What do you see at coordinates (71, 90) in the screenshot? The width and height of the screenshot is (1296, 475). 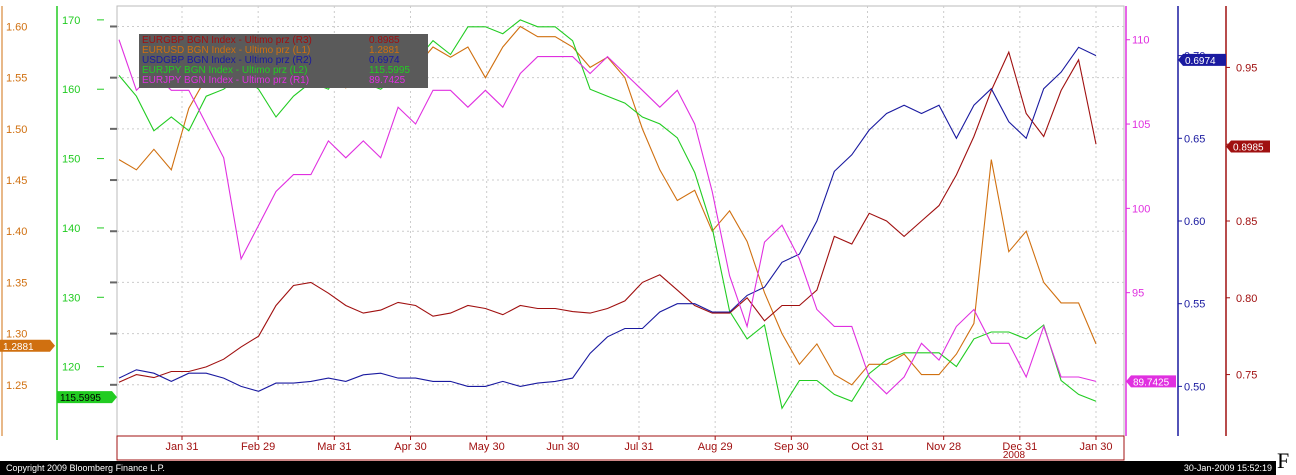 I see `l2-tick-label: 160` at bounding box center [71, 90].